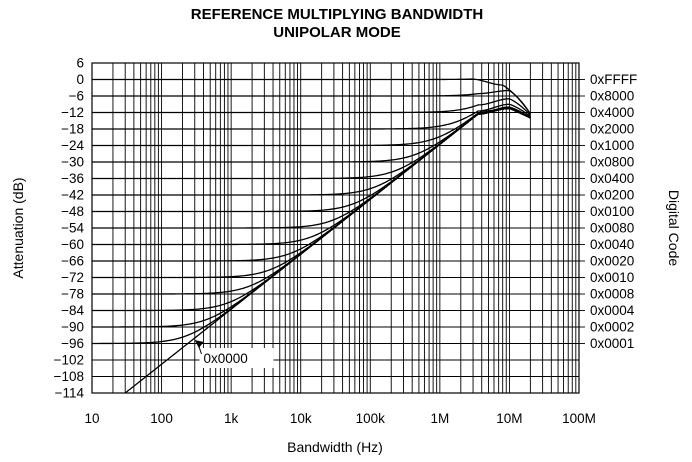 The width and height of the screenshot is (692, 462). I want to click on chart-subtitle: UNIPOLAR MODE, so click(337, 32).